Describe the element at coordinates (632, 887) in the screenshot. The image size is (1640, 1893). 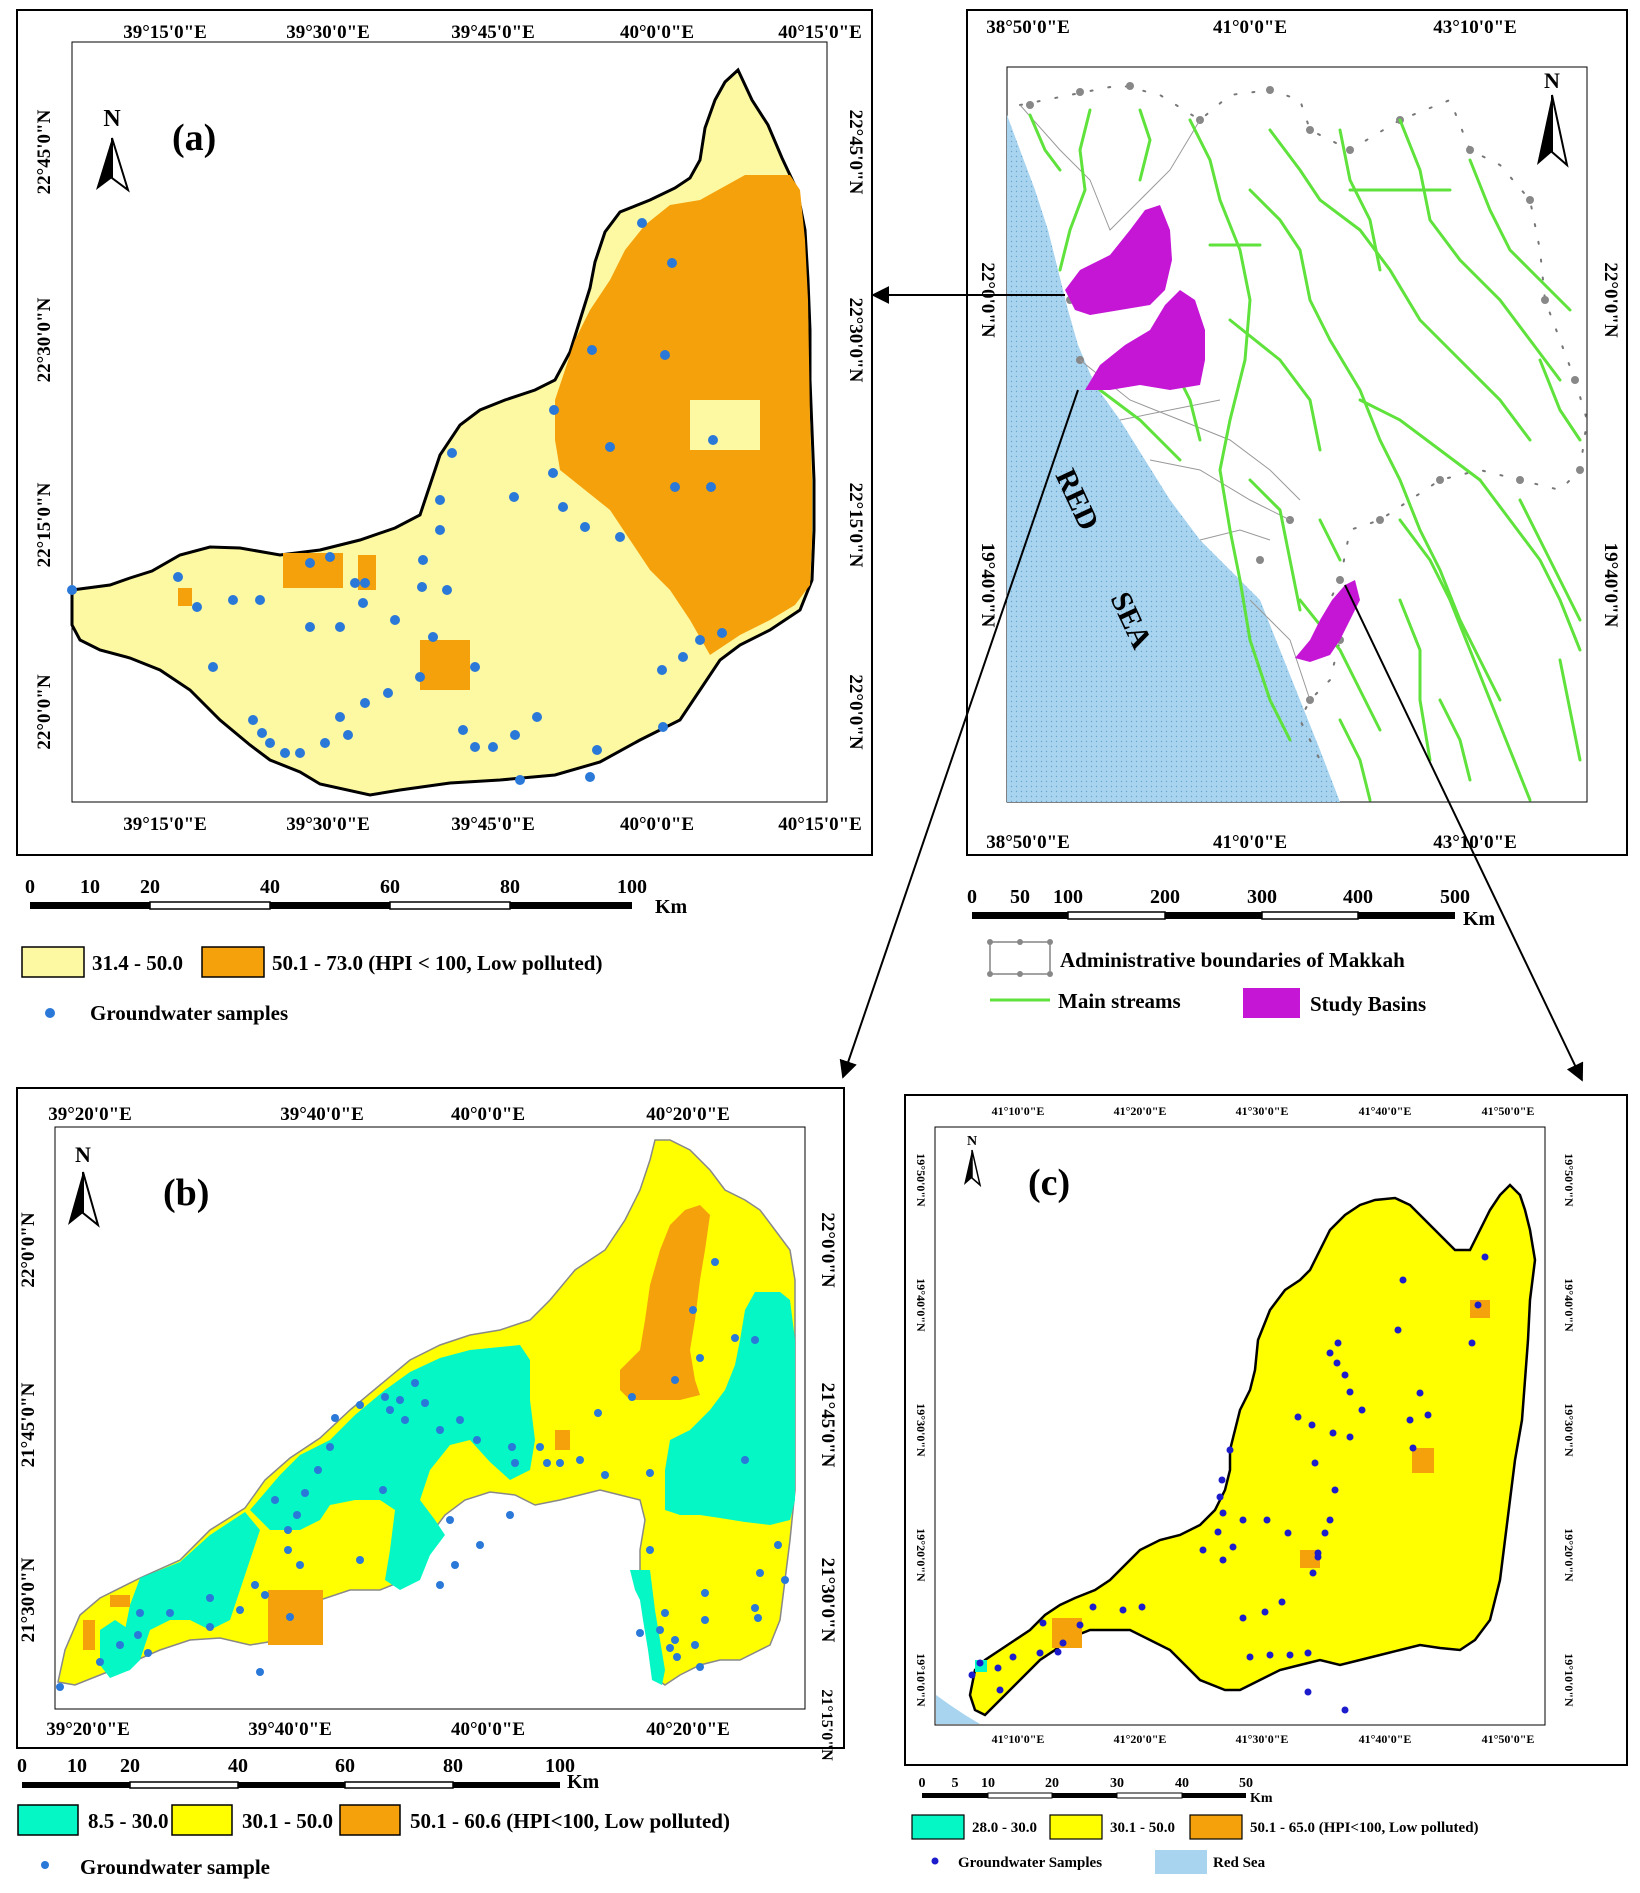
I see `scale-tick: 100` at that location.